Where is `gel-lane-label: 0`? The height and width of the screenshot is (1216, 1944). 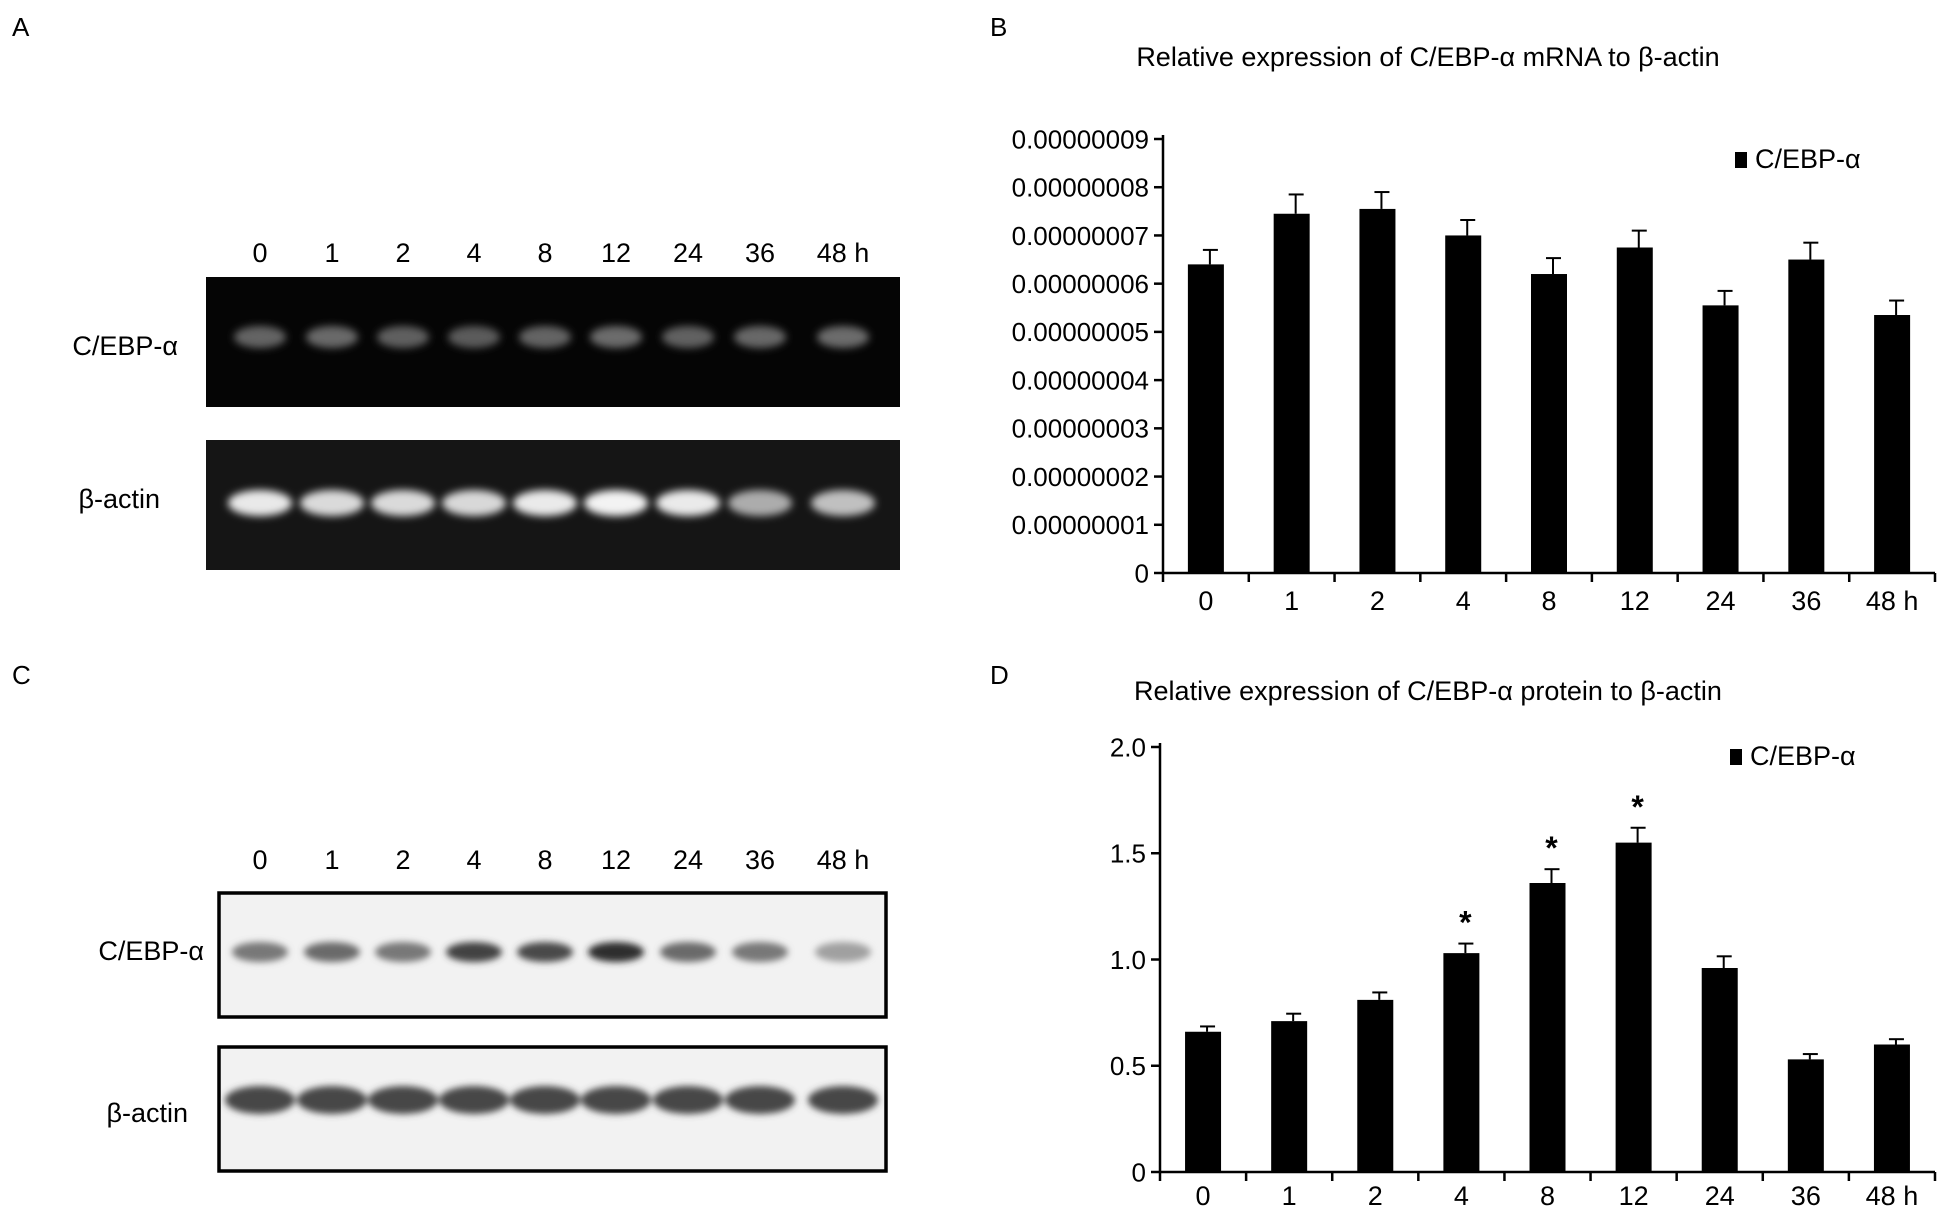 gel-lane-label: 0 is located at coordinates (259, 253).